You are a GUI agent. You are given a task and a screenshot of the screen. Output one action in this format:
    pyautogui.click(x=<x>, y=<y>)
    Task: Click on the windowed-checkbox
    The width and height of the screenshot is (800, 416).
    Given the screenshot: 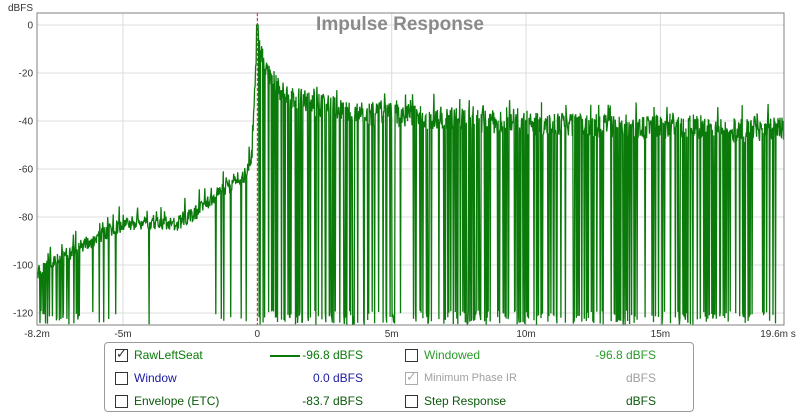 What is the action you would take?
    pyautogui.click(x=411, y=355)
    